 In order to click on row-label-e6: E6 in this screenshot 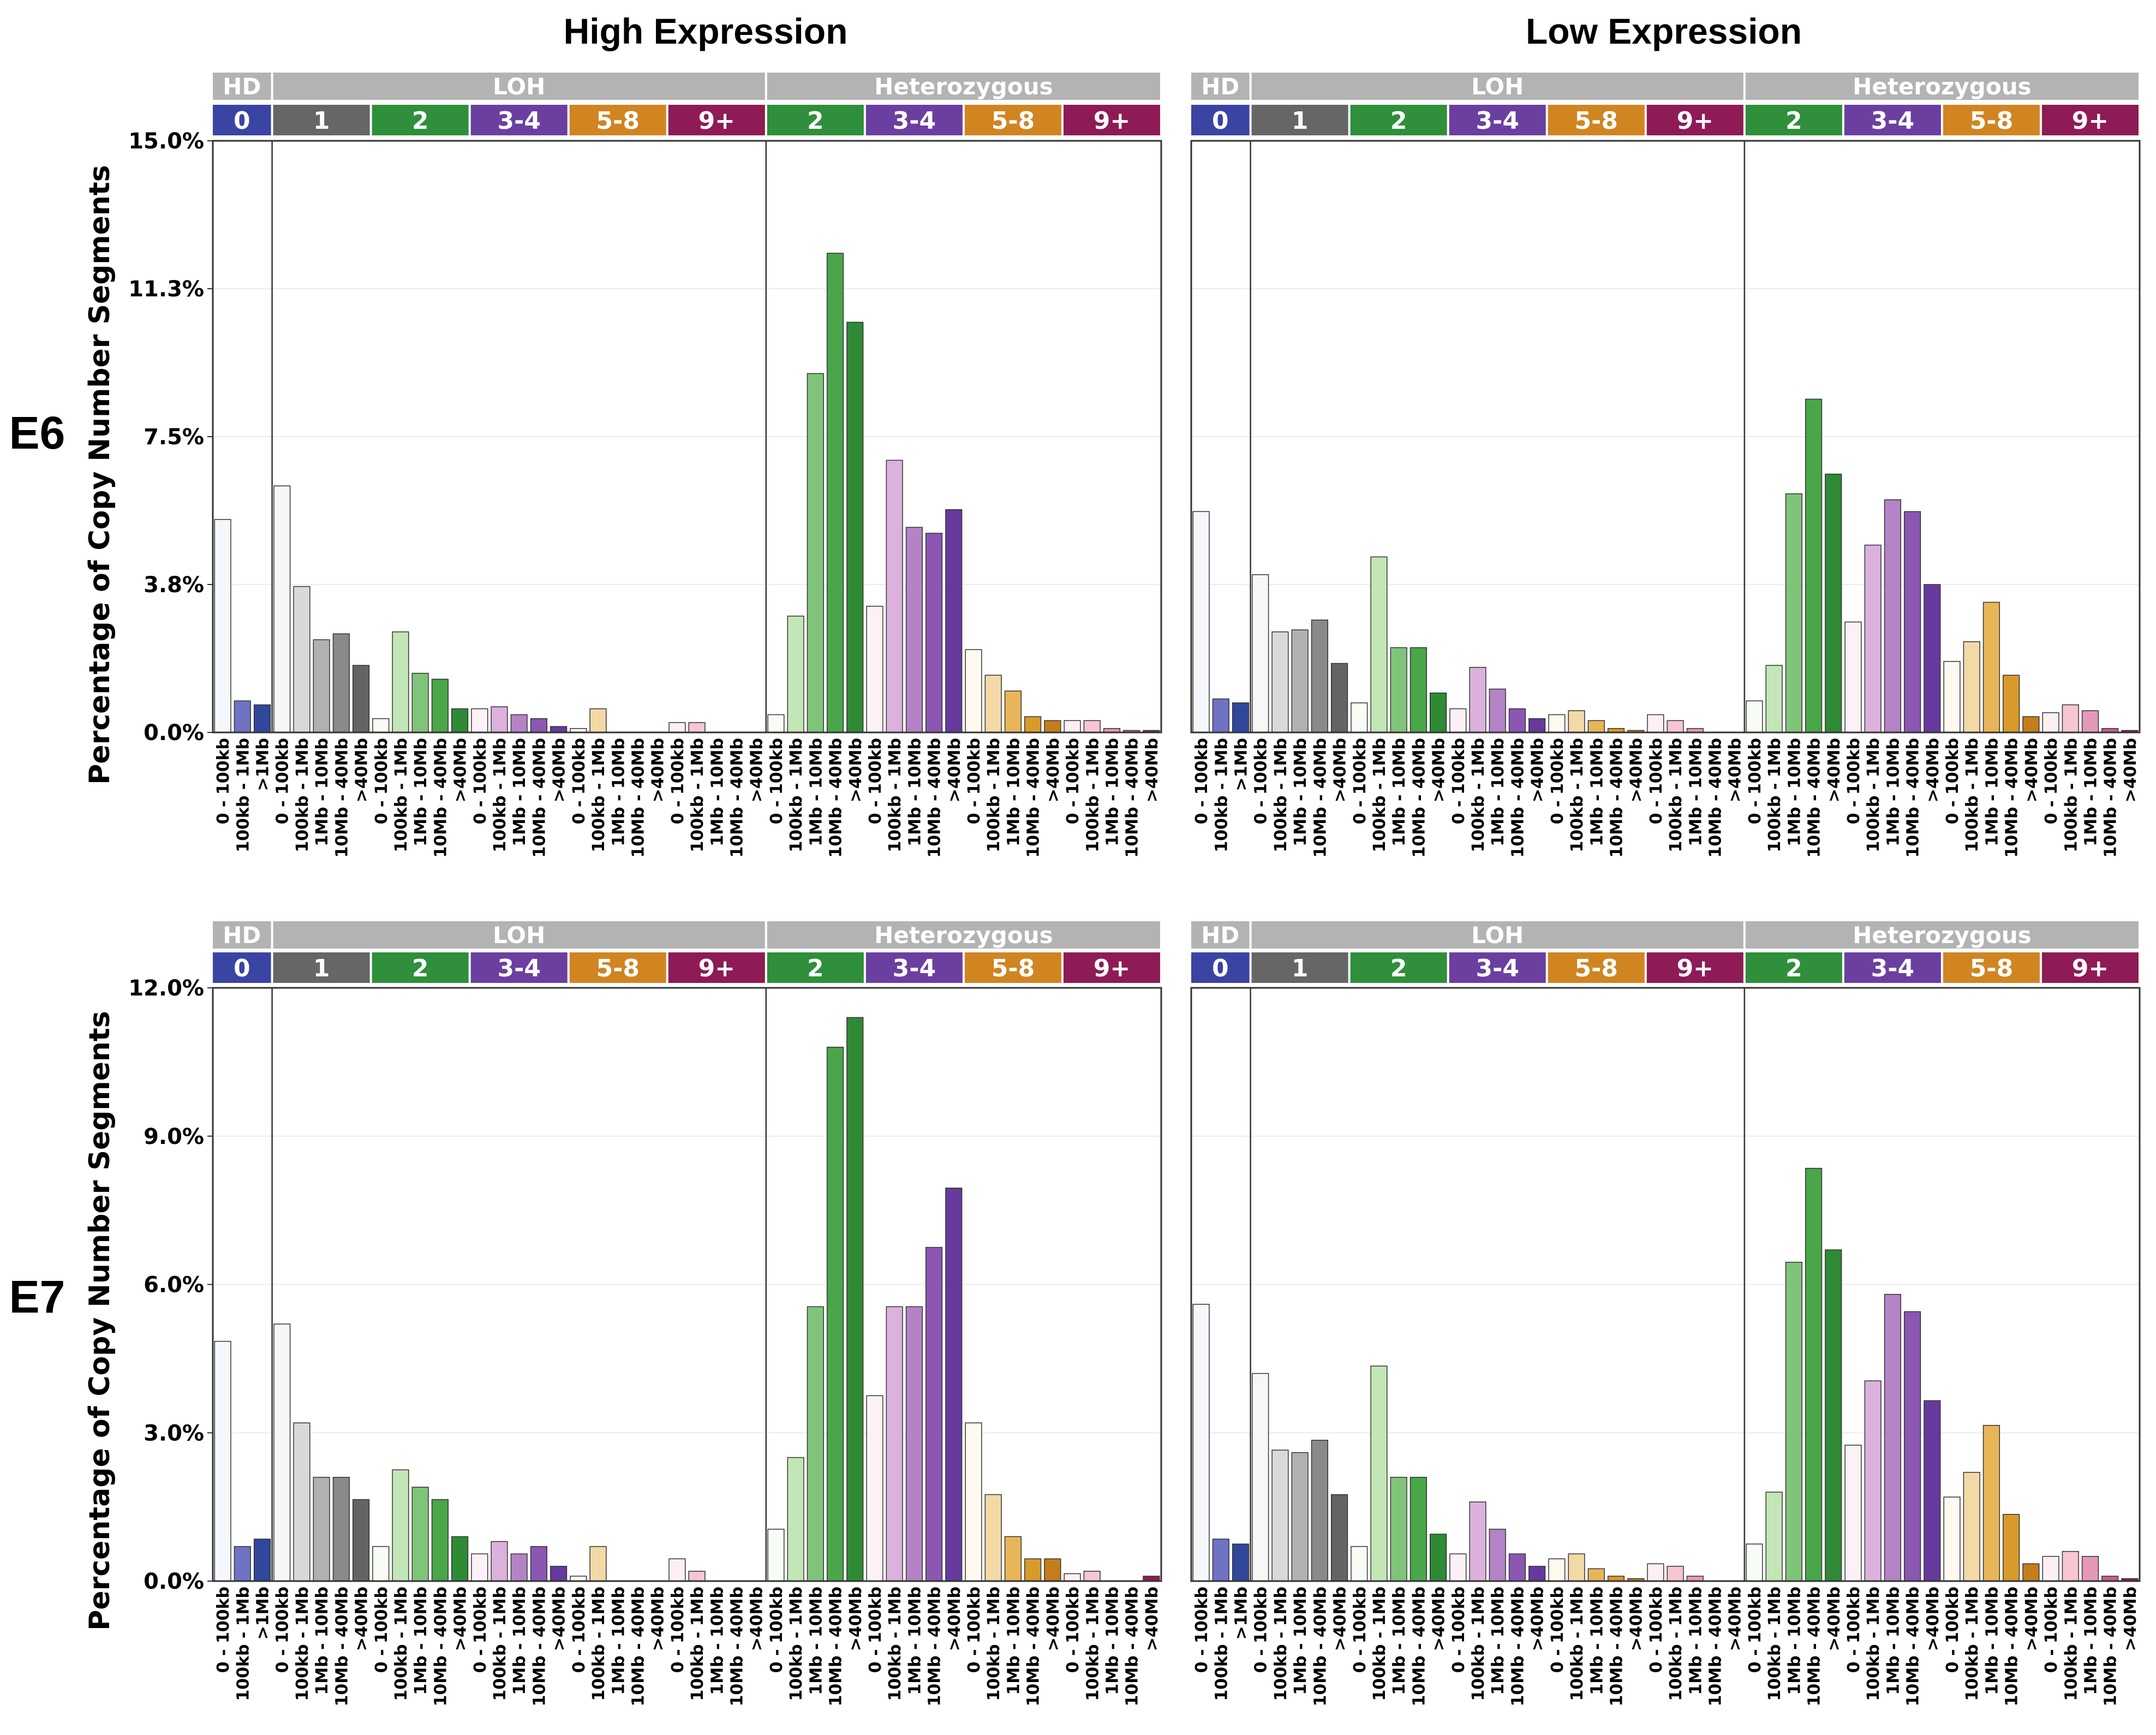, I will do `click(37, 432)`.